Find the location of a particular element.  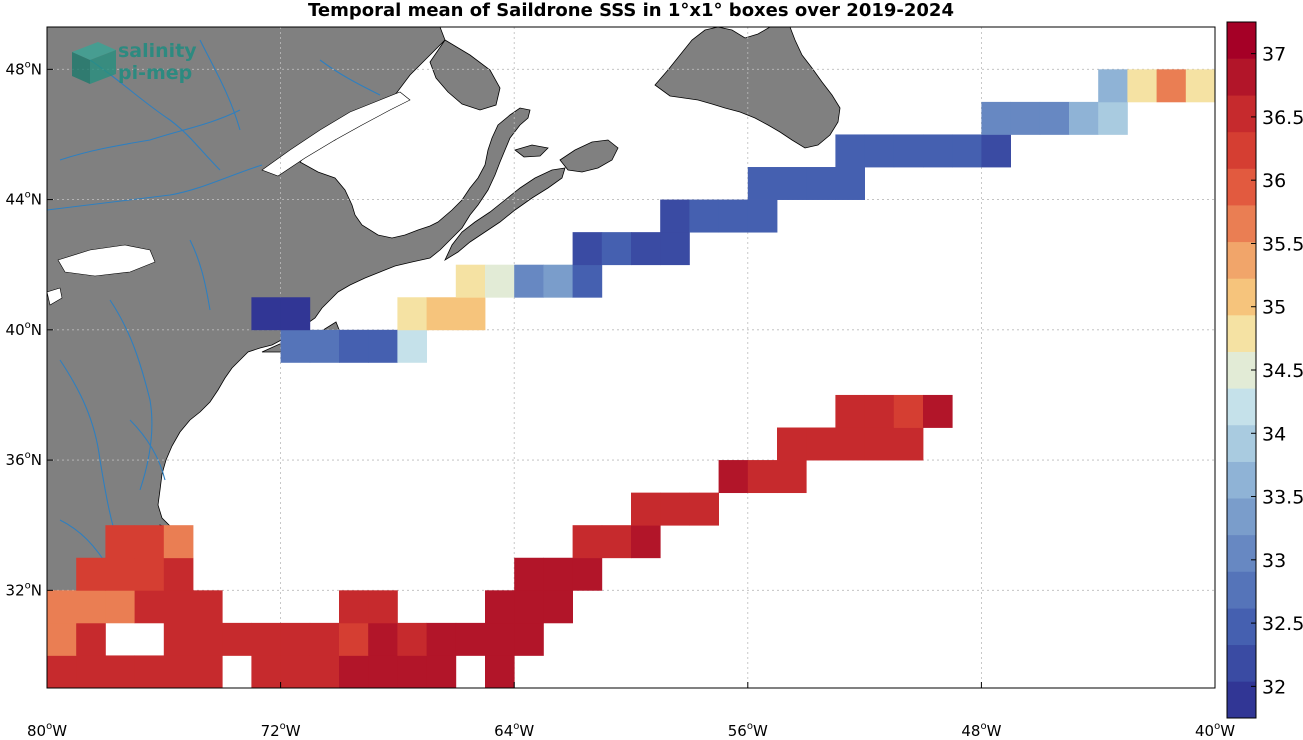

x-tick-label: 64oW is located at coordinates (514, 730).